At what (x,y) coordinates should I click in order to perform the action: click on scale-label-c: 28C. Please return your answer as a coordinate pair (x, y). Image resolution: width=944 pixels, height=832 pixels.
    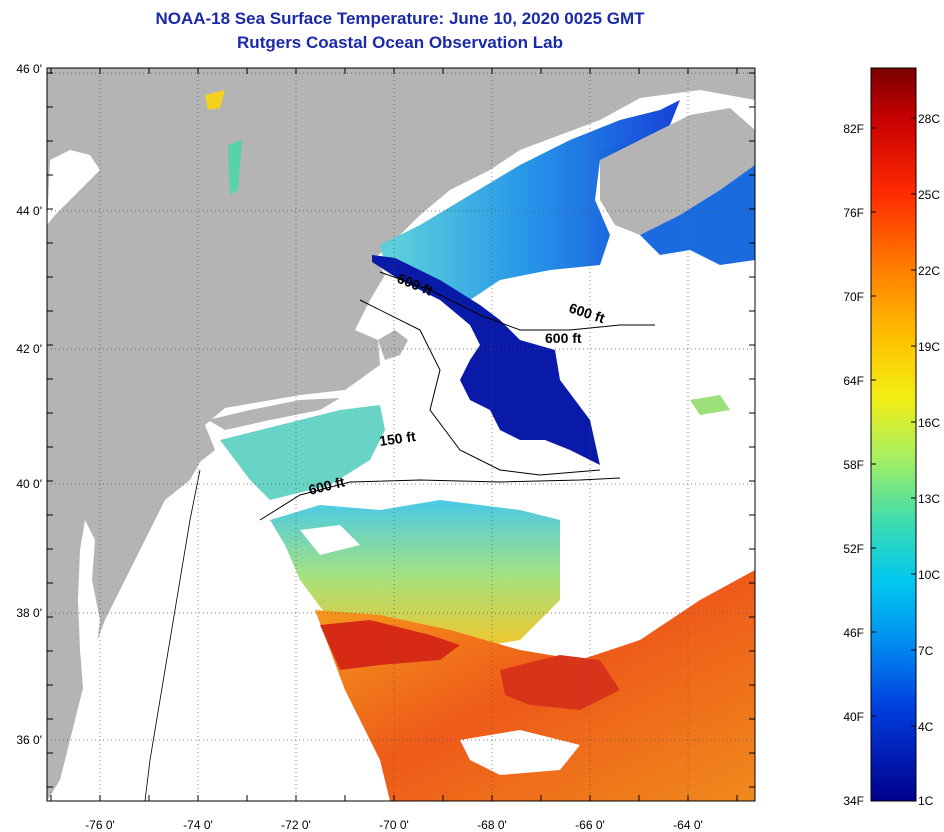
    Looking at the image, I should click on (929, 119).